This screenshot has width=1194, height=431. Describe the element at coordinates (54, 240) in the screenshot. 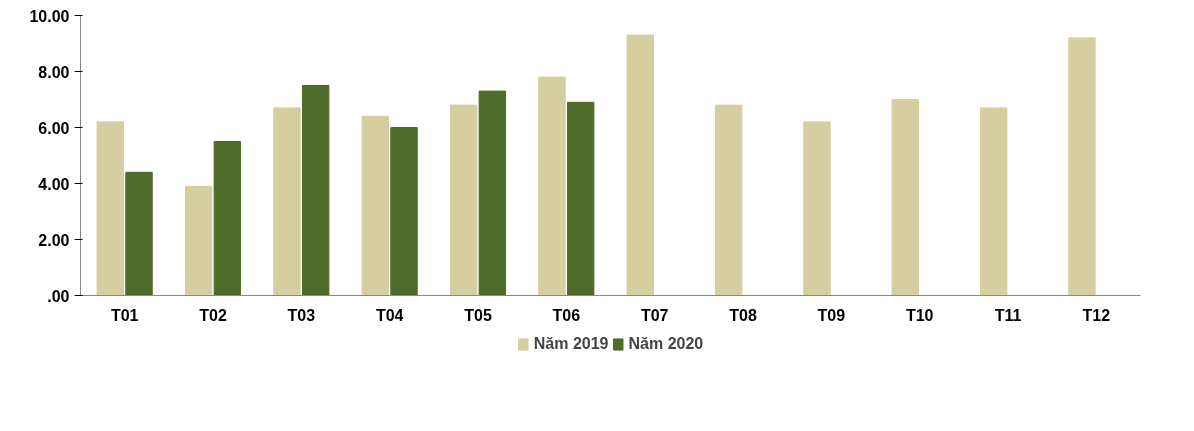

I see `y-tick-label: 2.00` at that location.